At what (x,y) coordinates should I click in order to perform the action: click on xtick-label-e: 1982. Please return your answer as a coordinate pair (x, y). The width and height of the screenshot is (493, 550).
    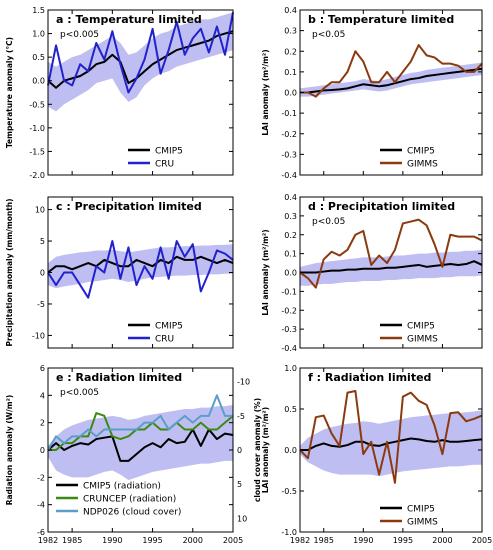
    Looking at the image, I should click on (48, 540).